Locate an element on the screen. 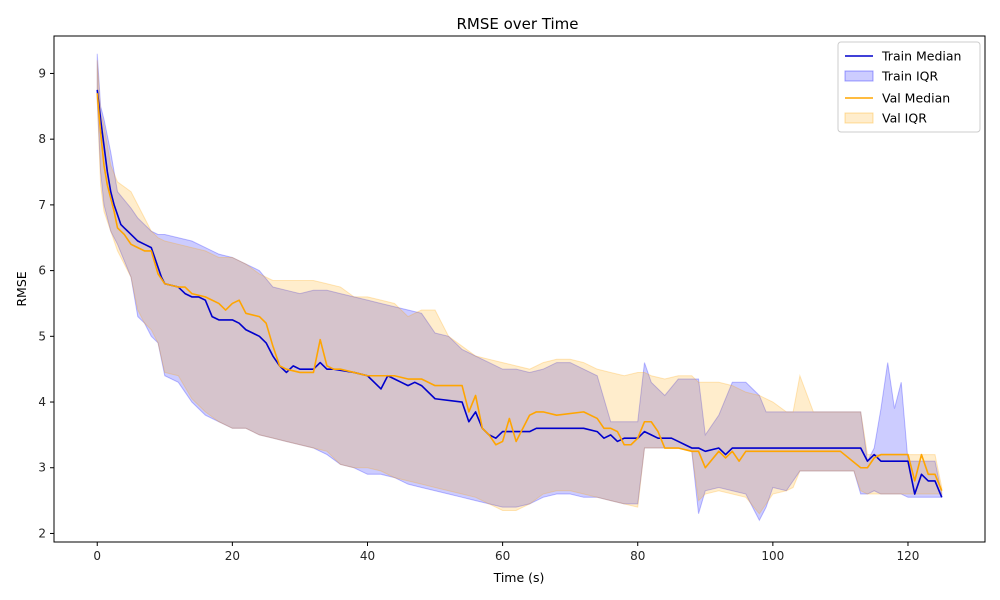  chart-title: RMSE over Time is located at coordinates (517, 24).